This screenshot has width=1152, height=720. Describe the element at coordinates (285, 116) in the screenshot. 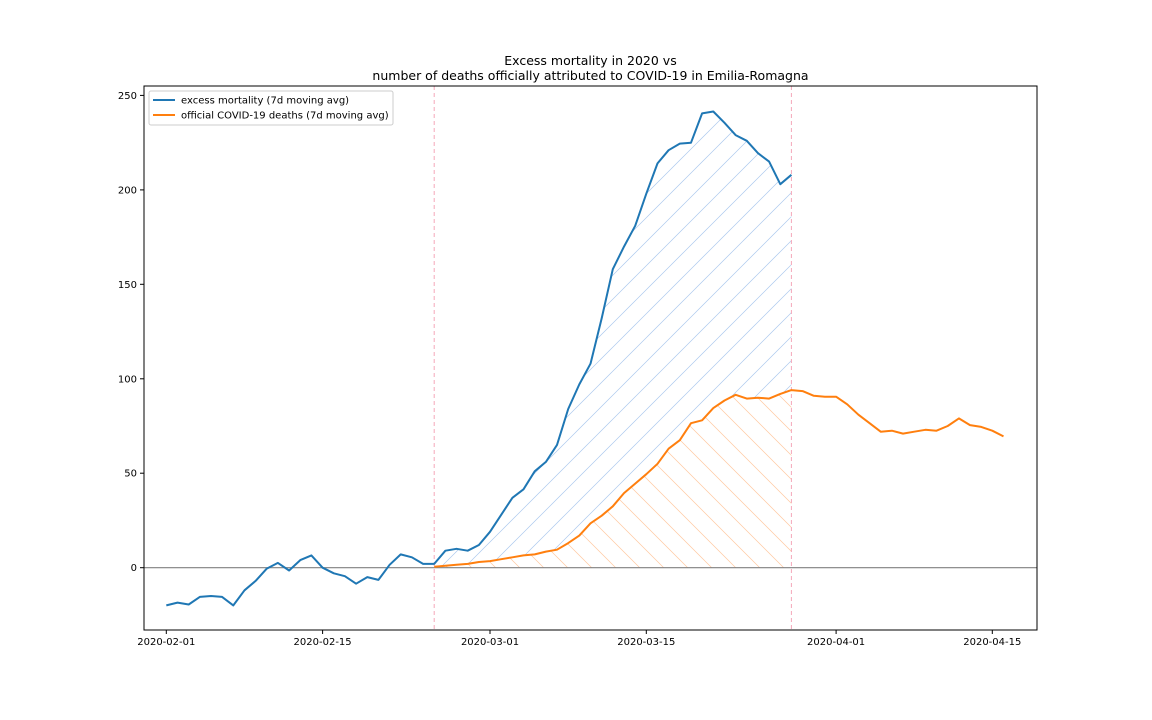

I see `legend-label-official: official COVID-19 deaths (7d moving avg)` at that location.